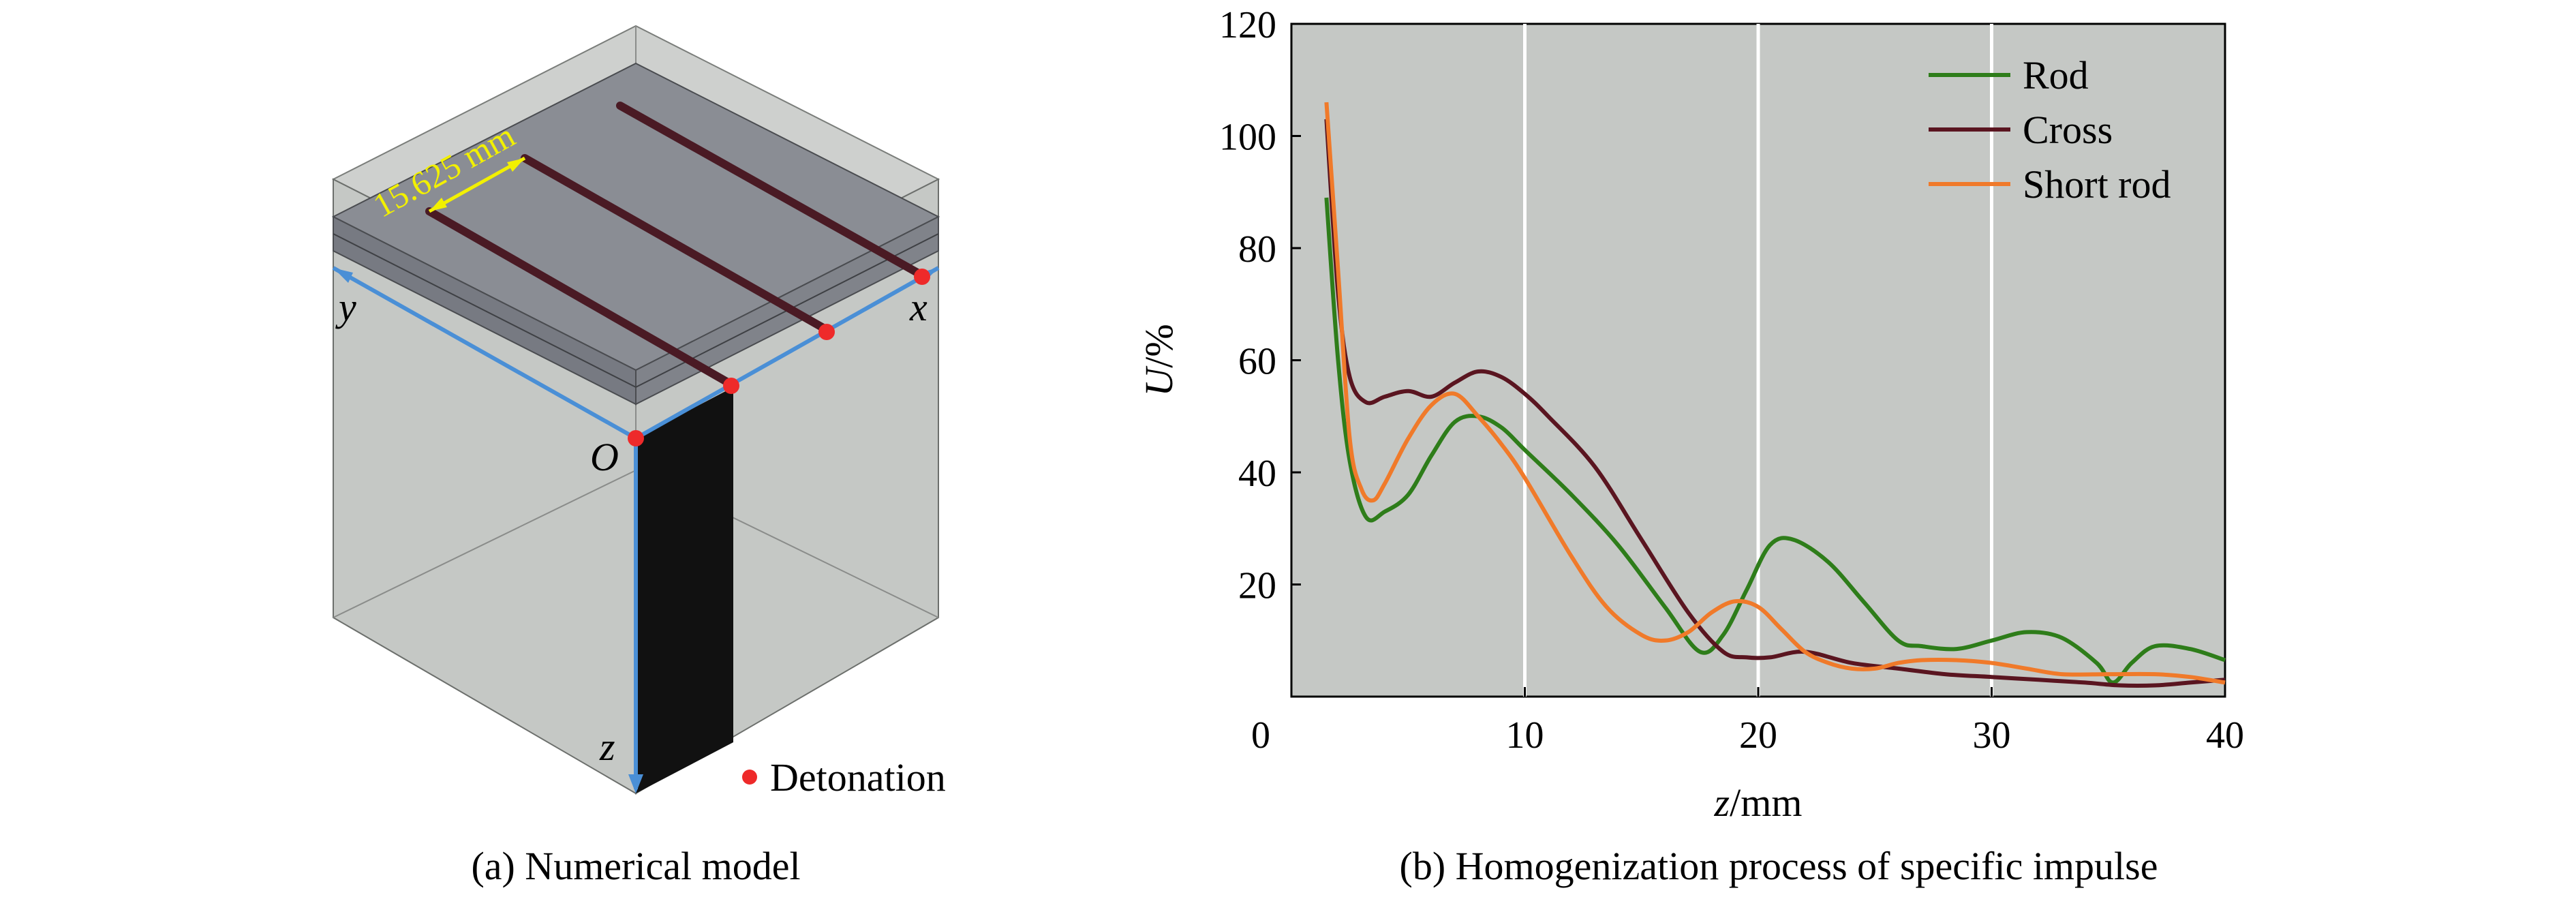  I want to click on legend-label-rod: Rod, so click(2056, 75).